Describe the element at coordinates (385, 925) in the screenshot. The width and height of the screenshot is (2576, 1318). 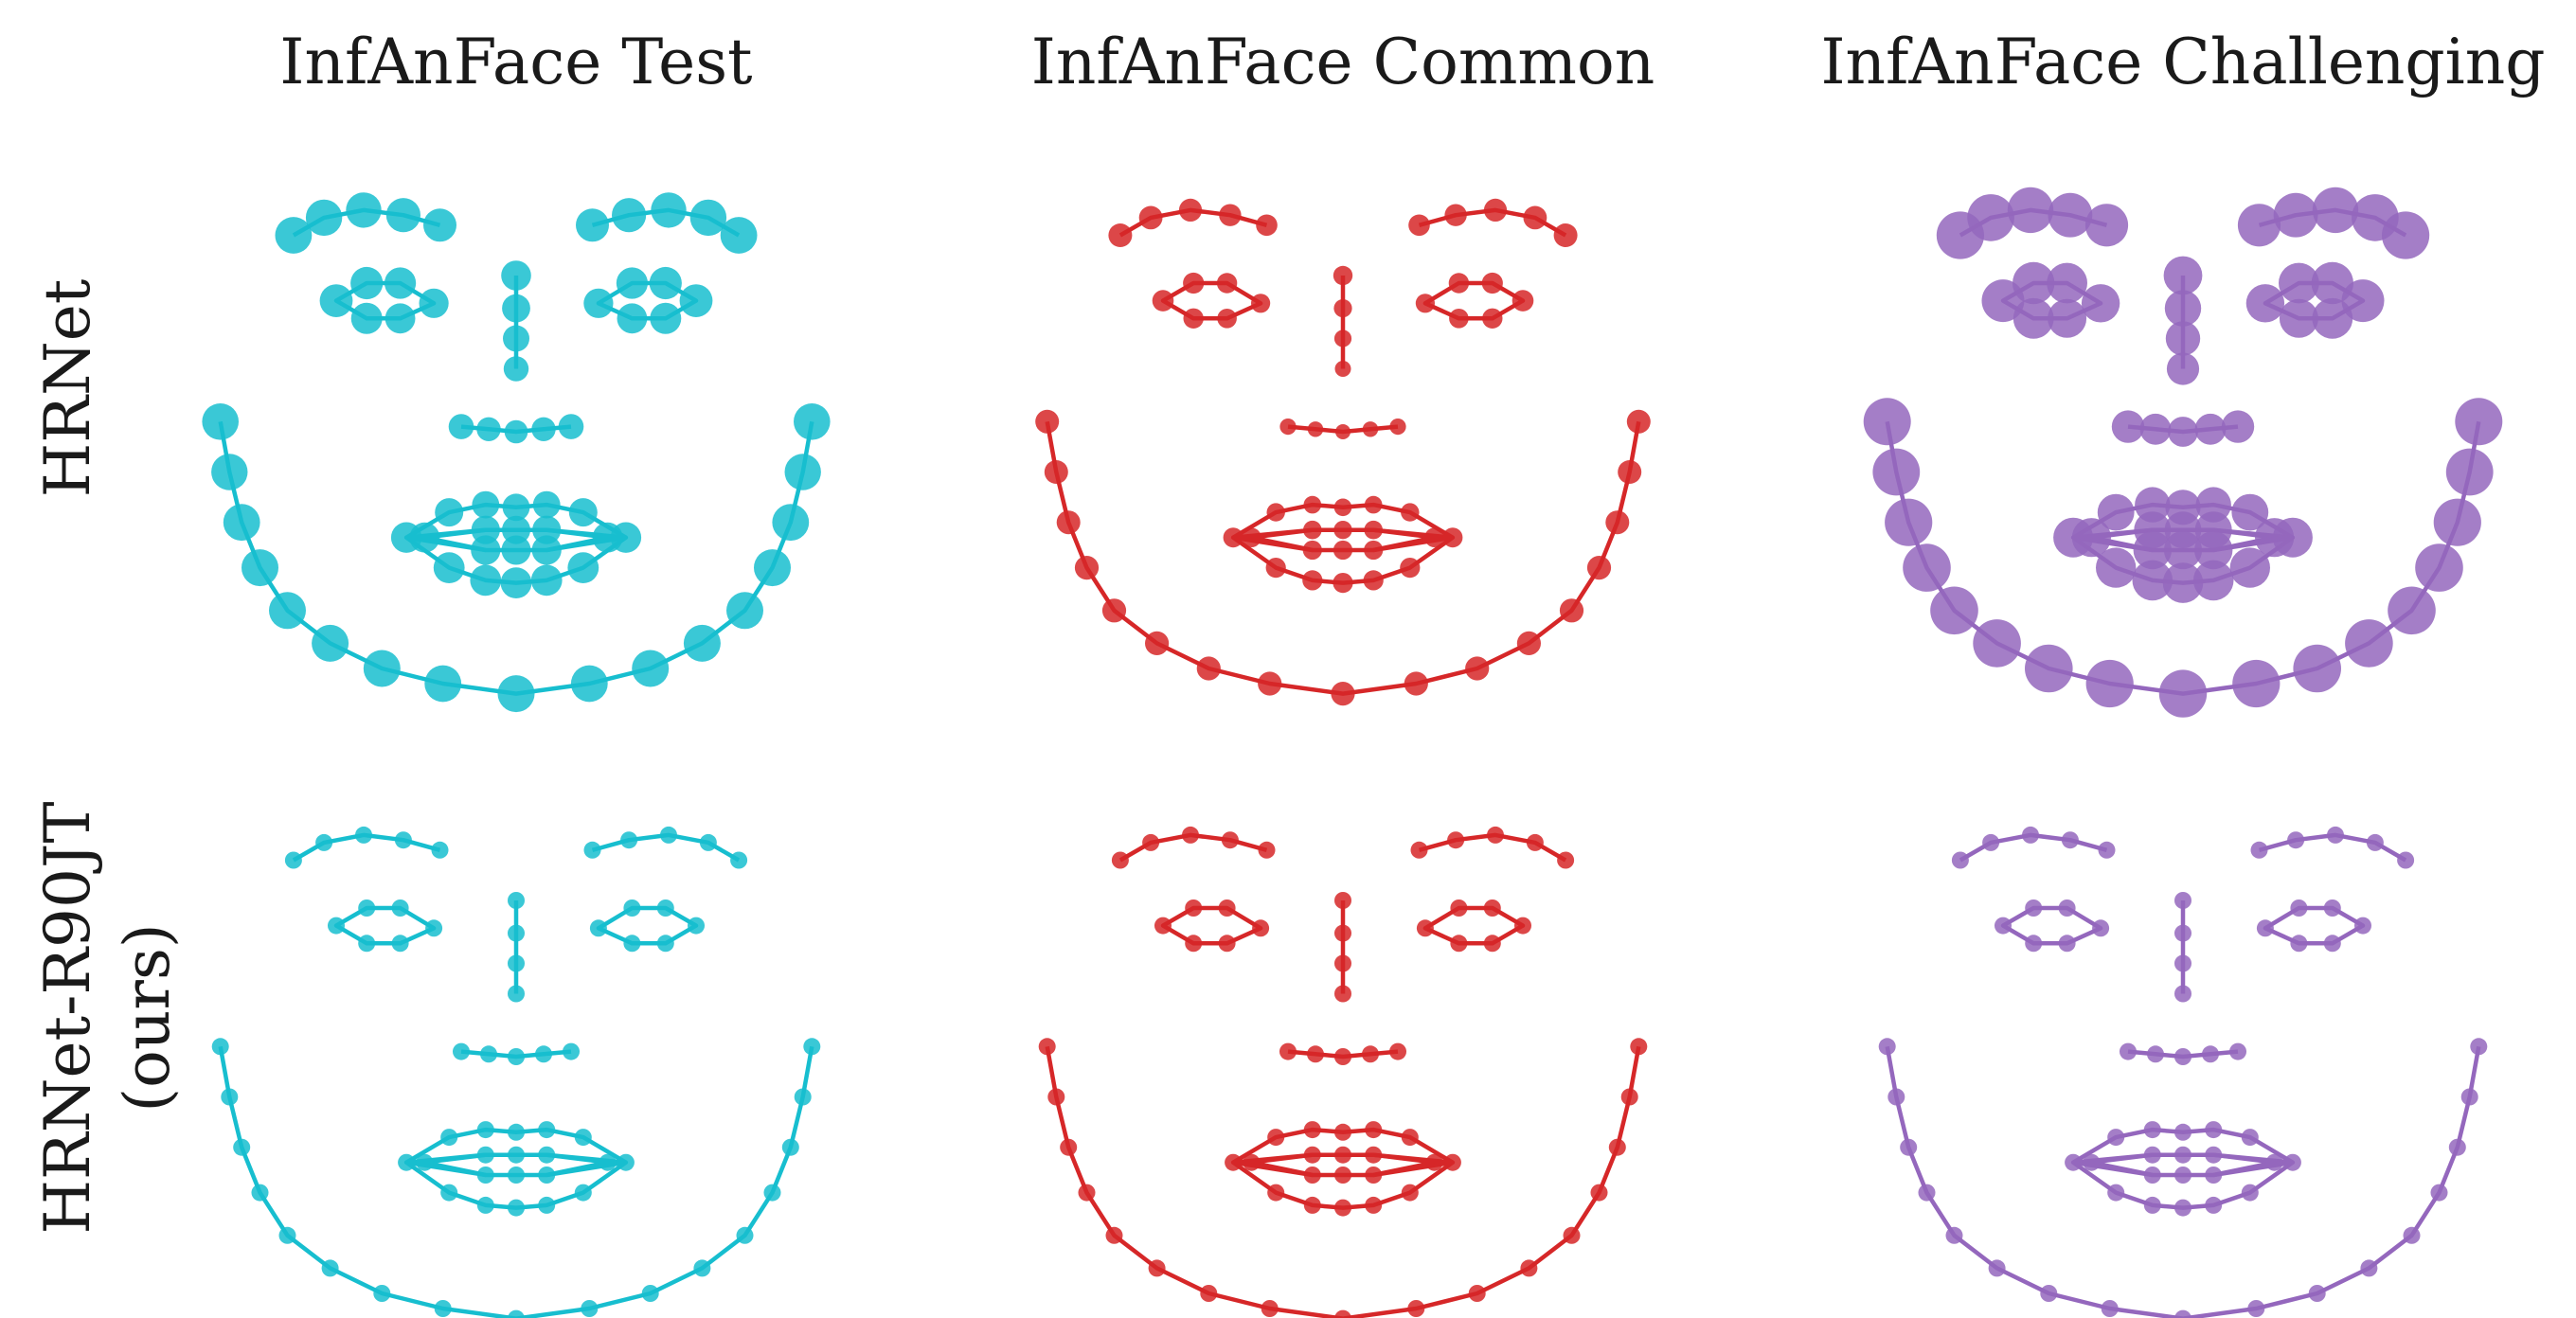
I see `landmark-line-eye-left` at that location.